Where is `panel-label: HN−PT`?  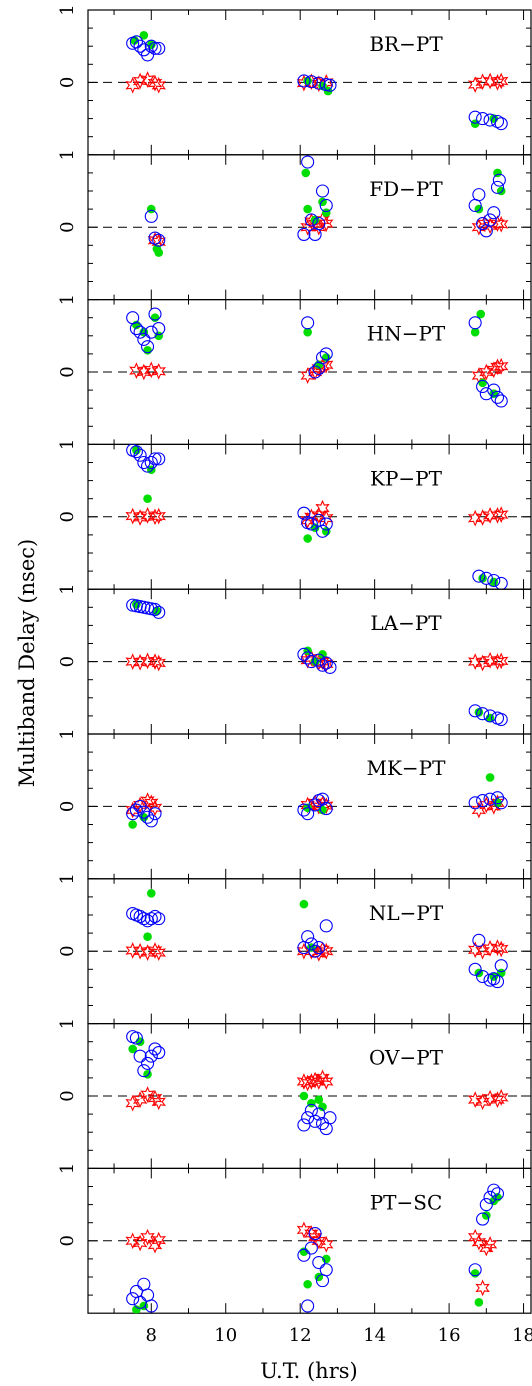
panel-label: HN−PT is located at coordinates (406, 334).